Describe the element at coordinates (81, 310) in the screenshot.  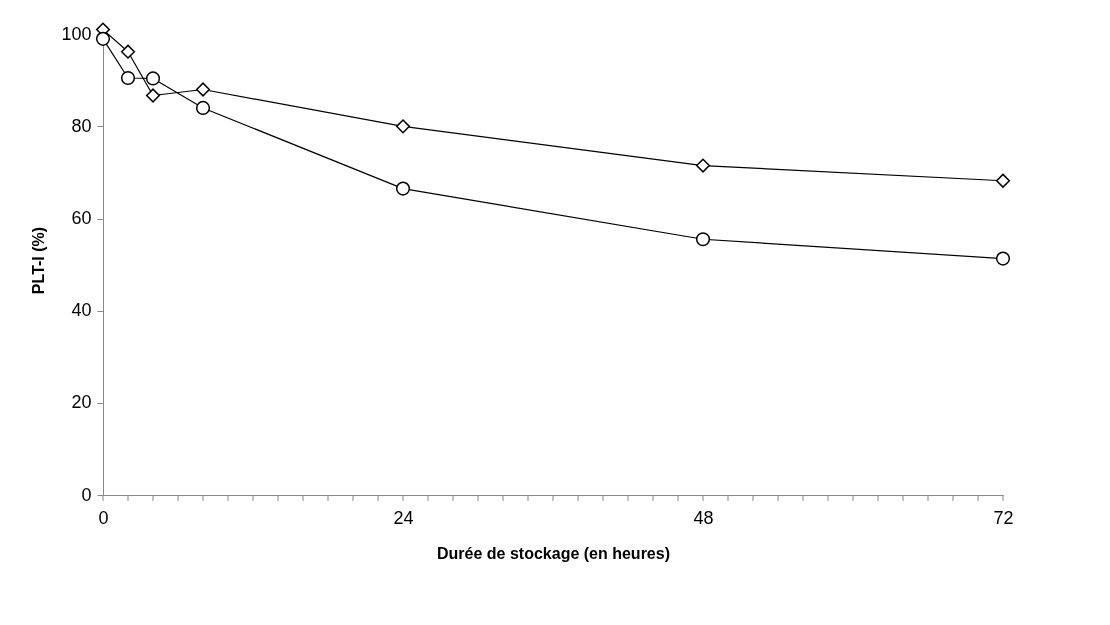
I see `y-tick-label: 40` at that location.